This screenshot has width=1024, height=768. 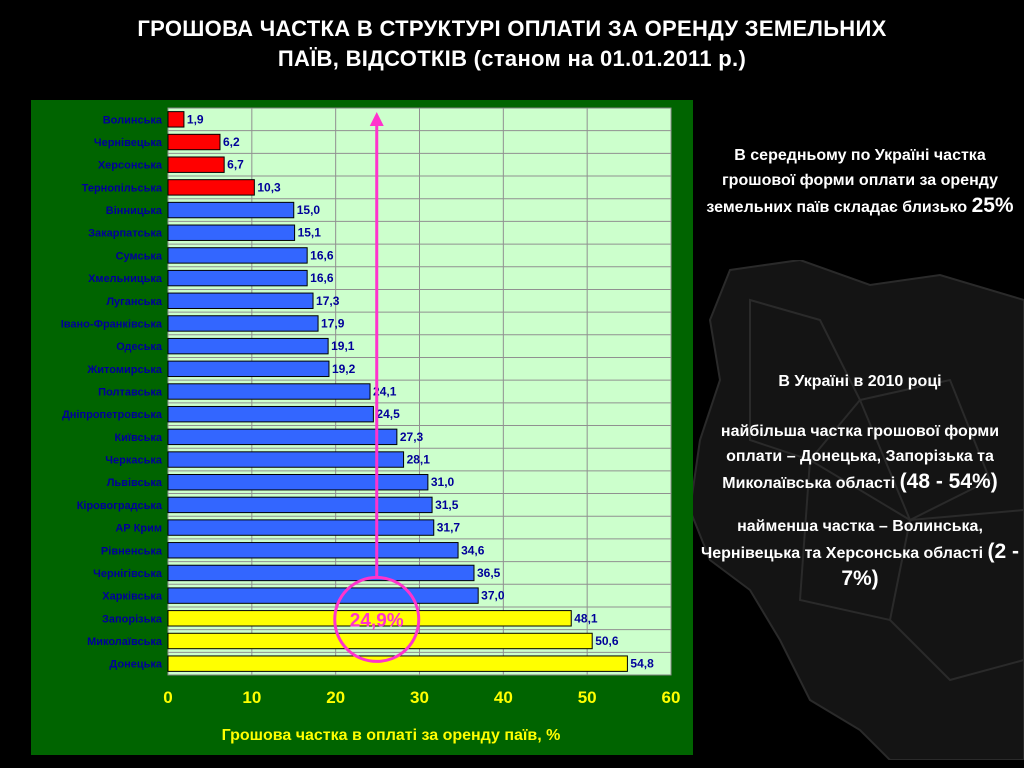 I want to click on x-tick-label: 60, so click(x=671, y=697).